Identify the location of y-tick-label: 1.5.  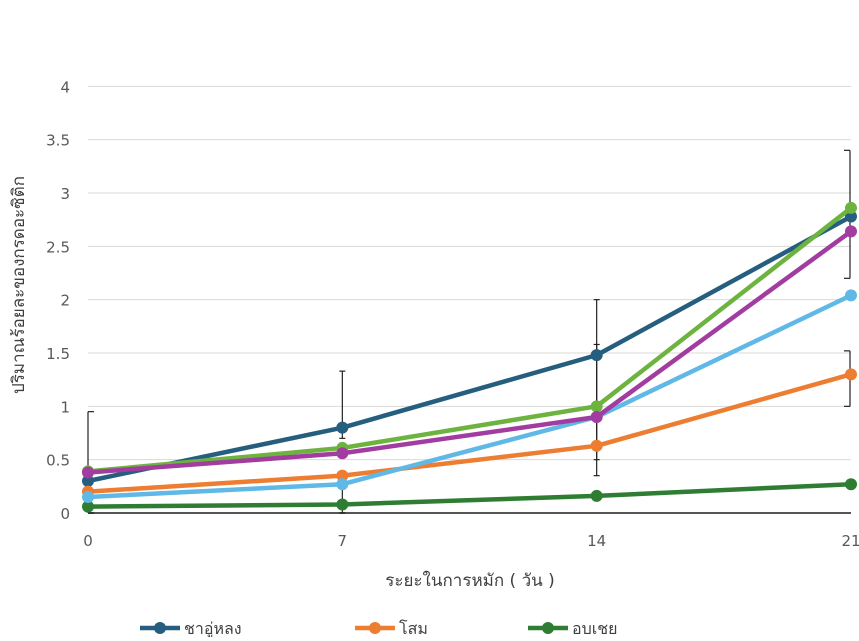
(58, 354).